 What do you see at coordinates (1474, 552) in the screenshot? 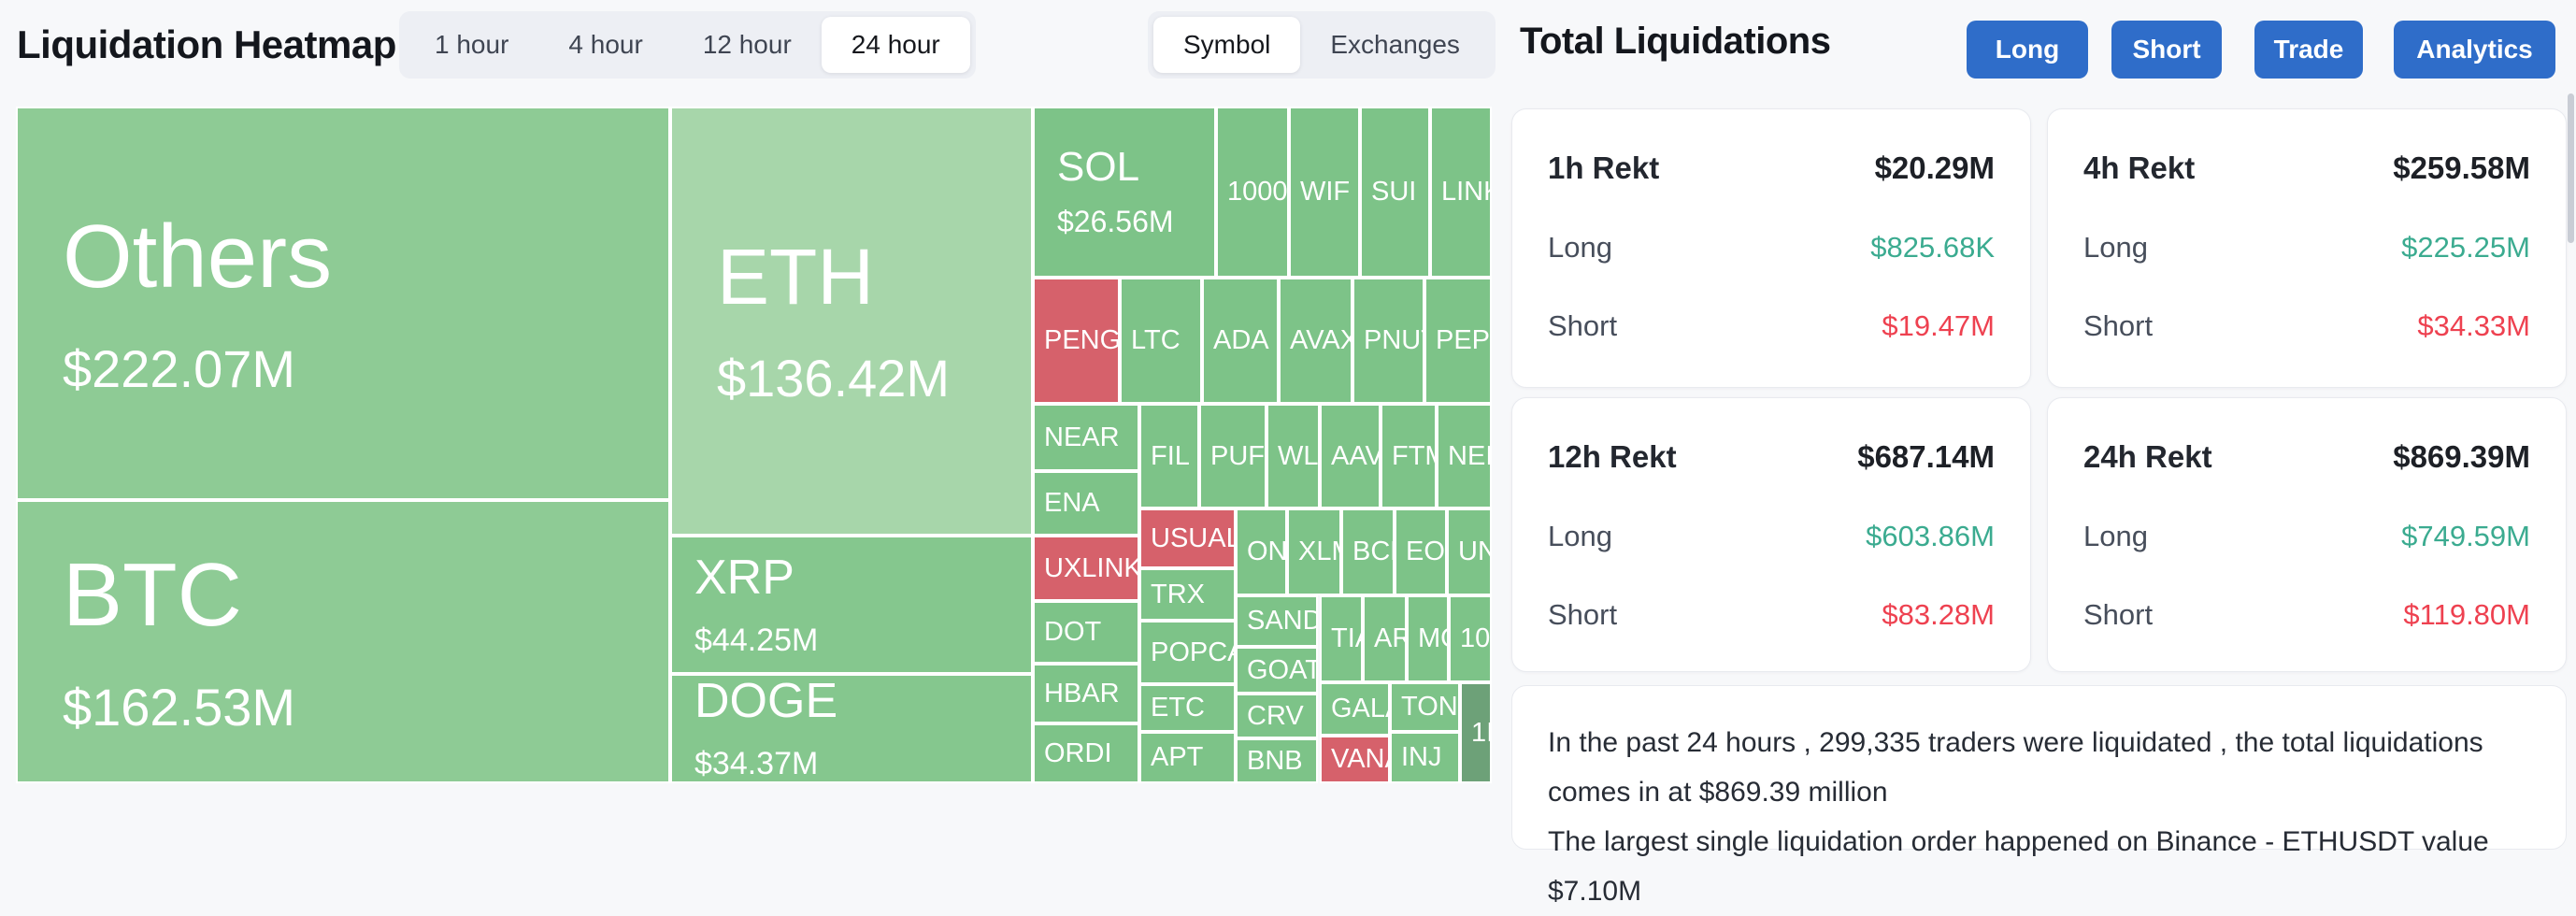
I see `cell-symbol-label: UNI` at bounding box center [1474, 552].